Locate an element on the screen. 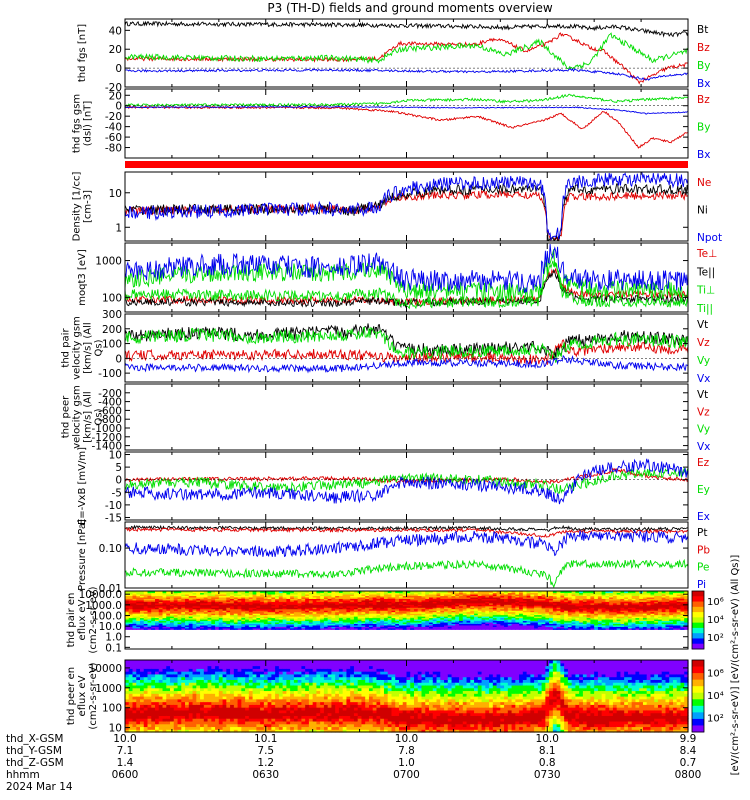  legend-label: Ez is located at coordinates (703, 463).